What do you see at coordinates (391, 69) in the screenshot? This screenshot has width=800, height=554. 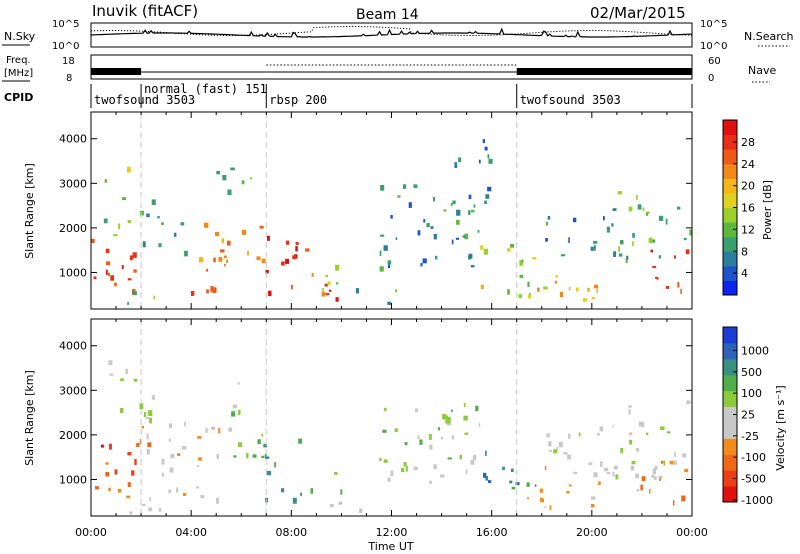 I see `freq-marks` at bounding box center [391, 69].